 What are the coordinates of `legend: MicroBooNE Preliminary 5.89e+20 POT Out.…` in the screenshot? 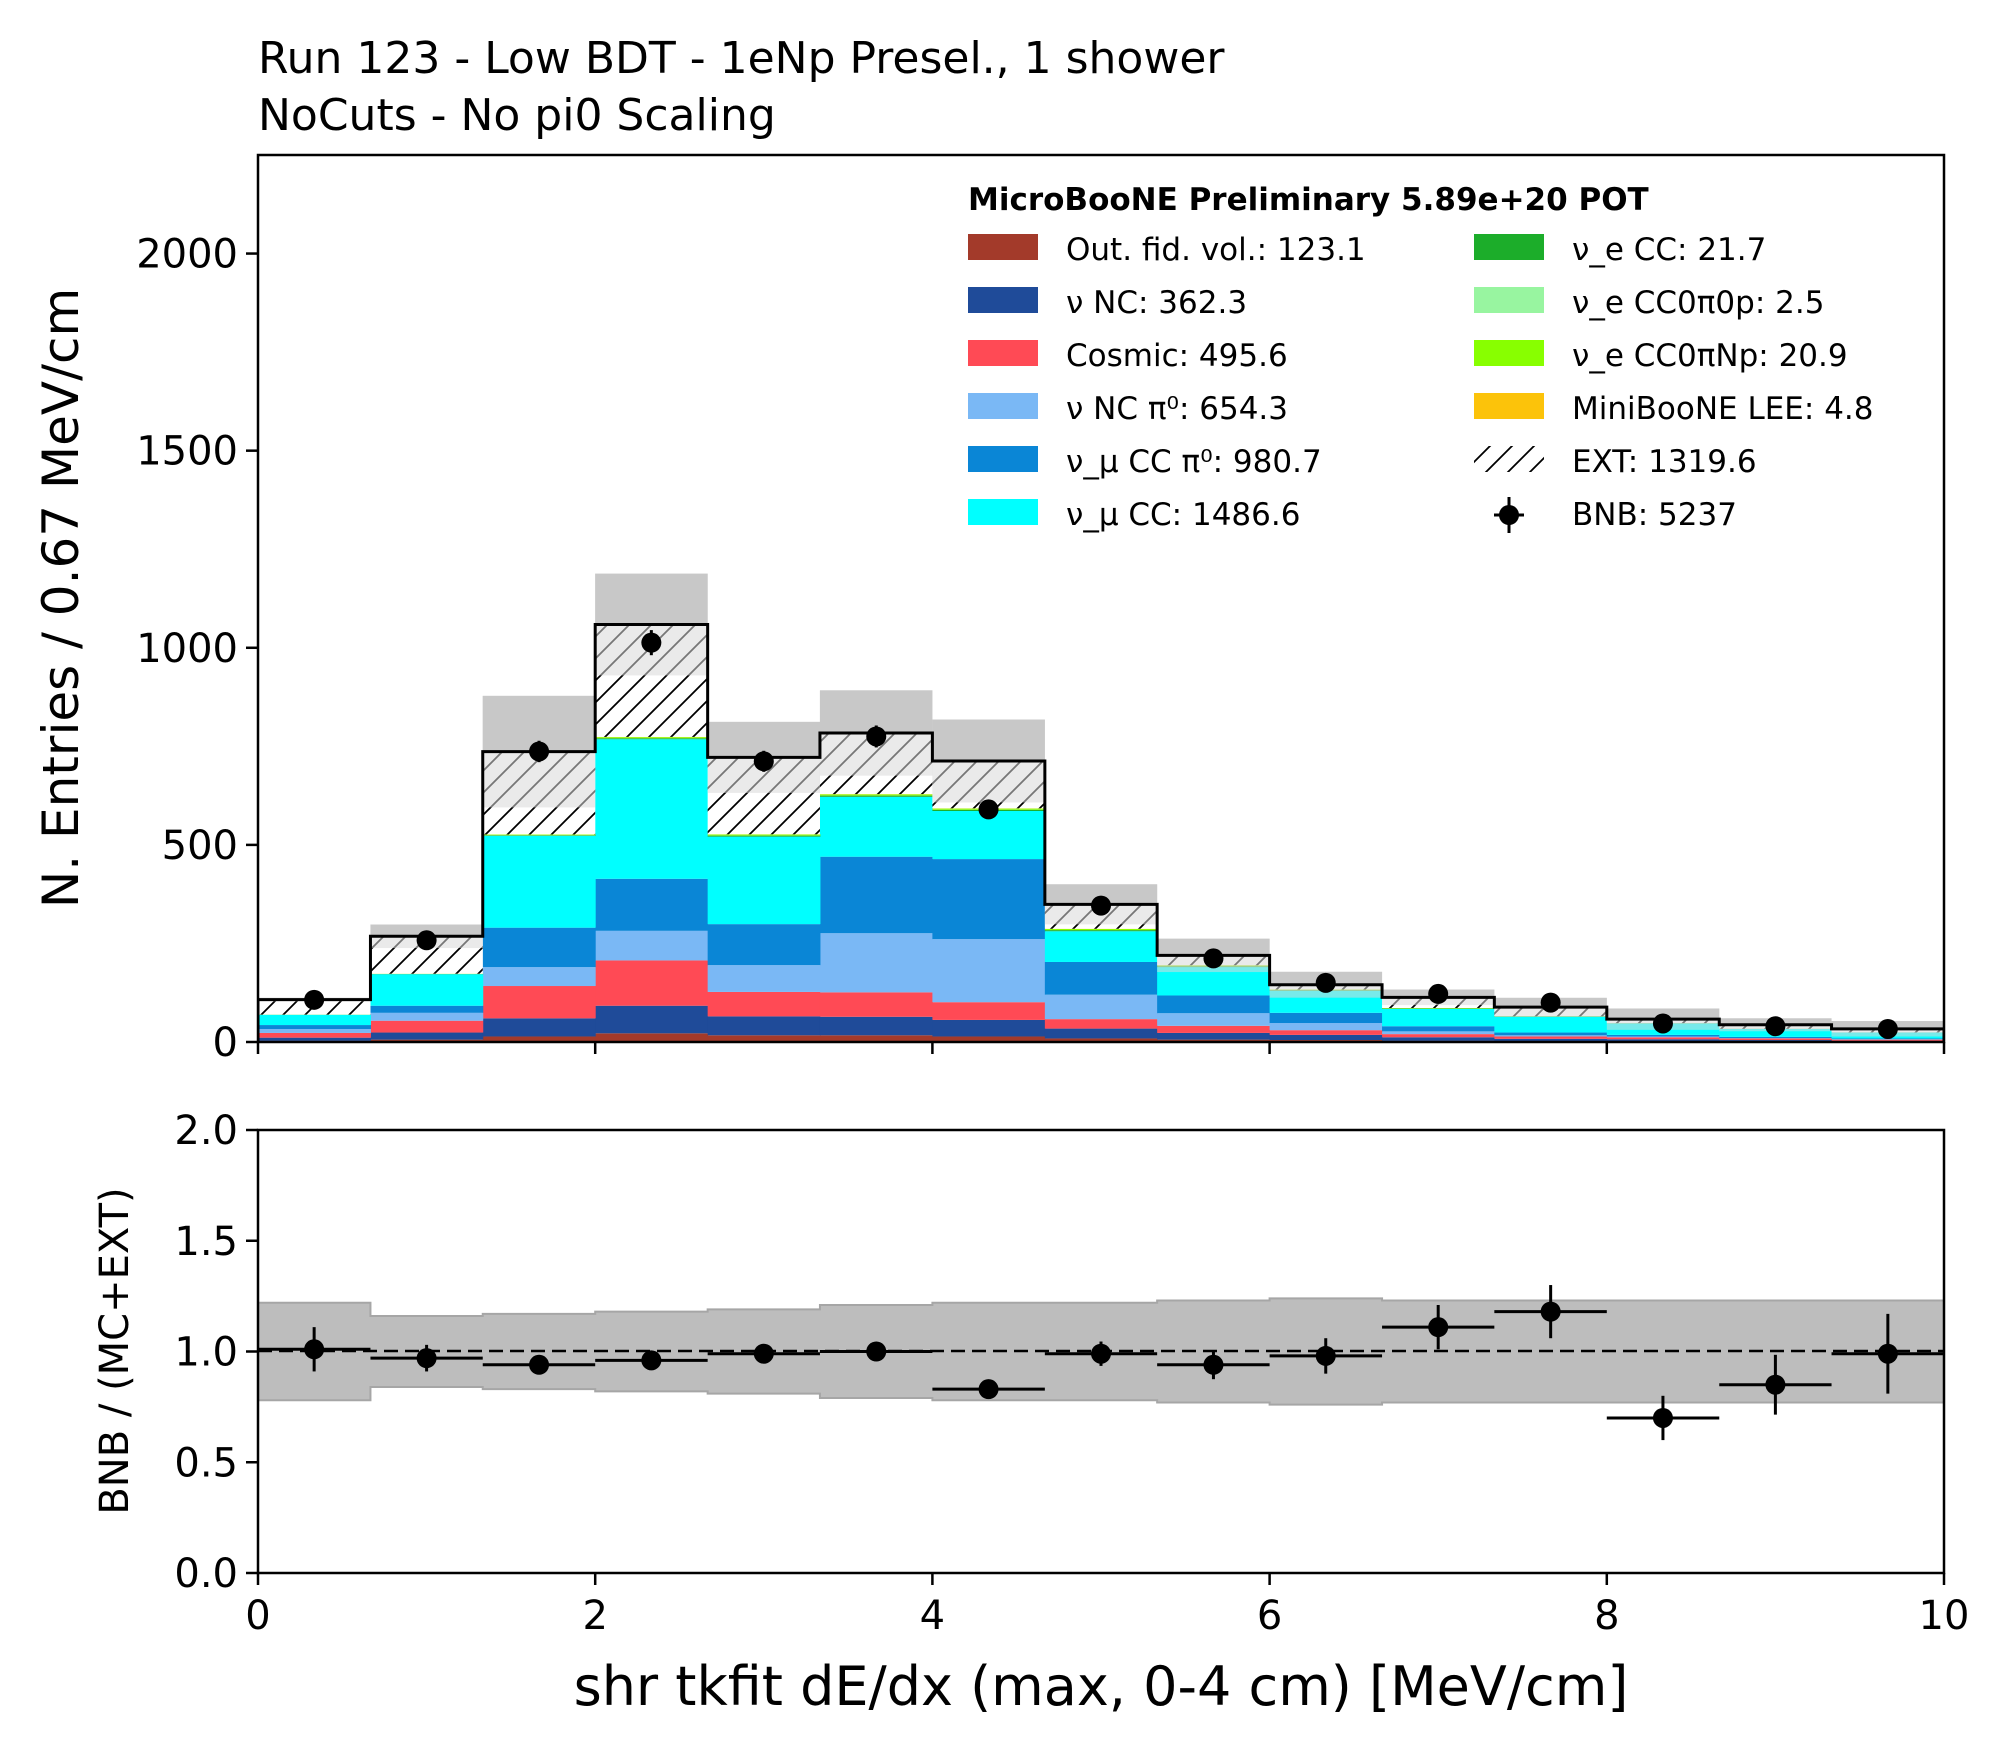 It's located at (1421, 357).